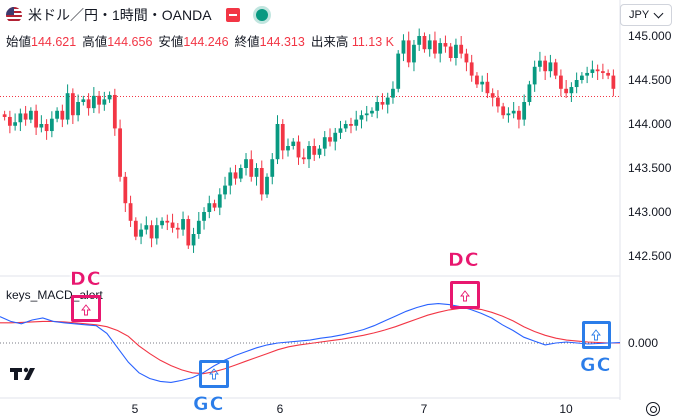 The width and height of the screenshot is (680, 420). What do you see at coordinates (653, 409) in the screenshot?
I see `settings-icon` at bounding box center [653, 409].